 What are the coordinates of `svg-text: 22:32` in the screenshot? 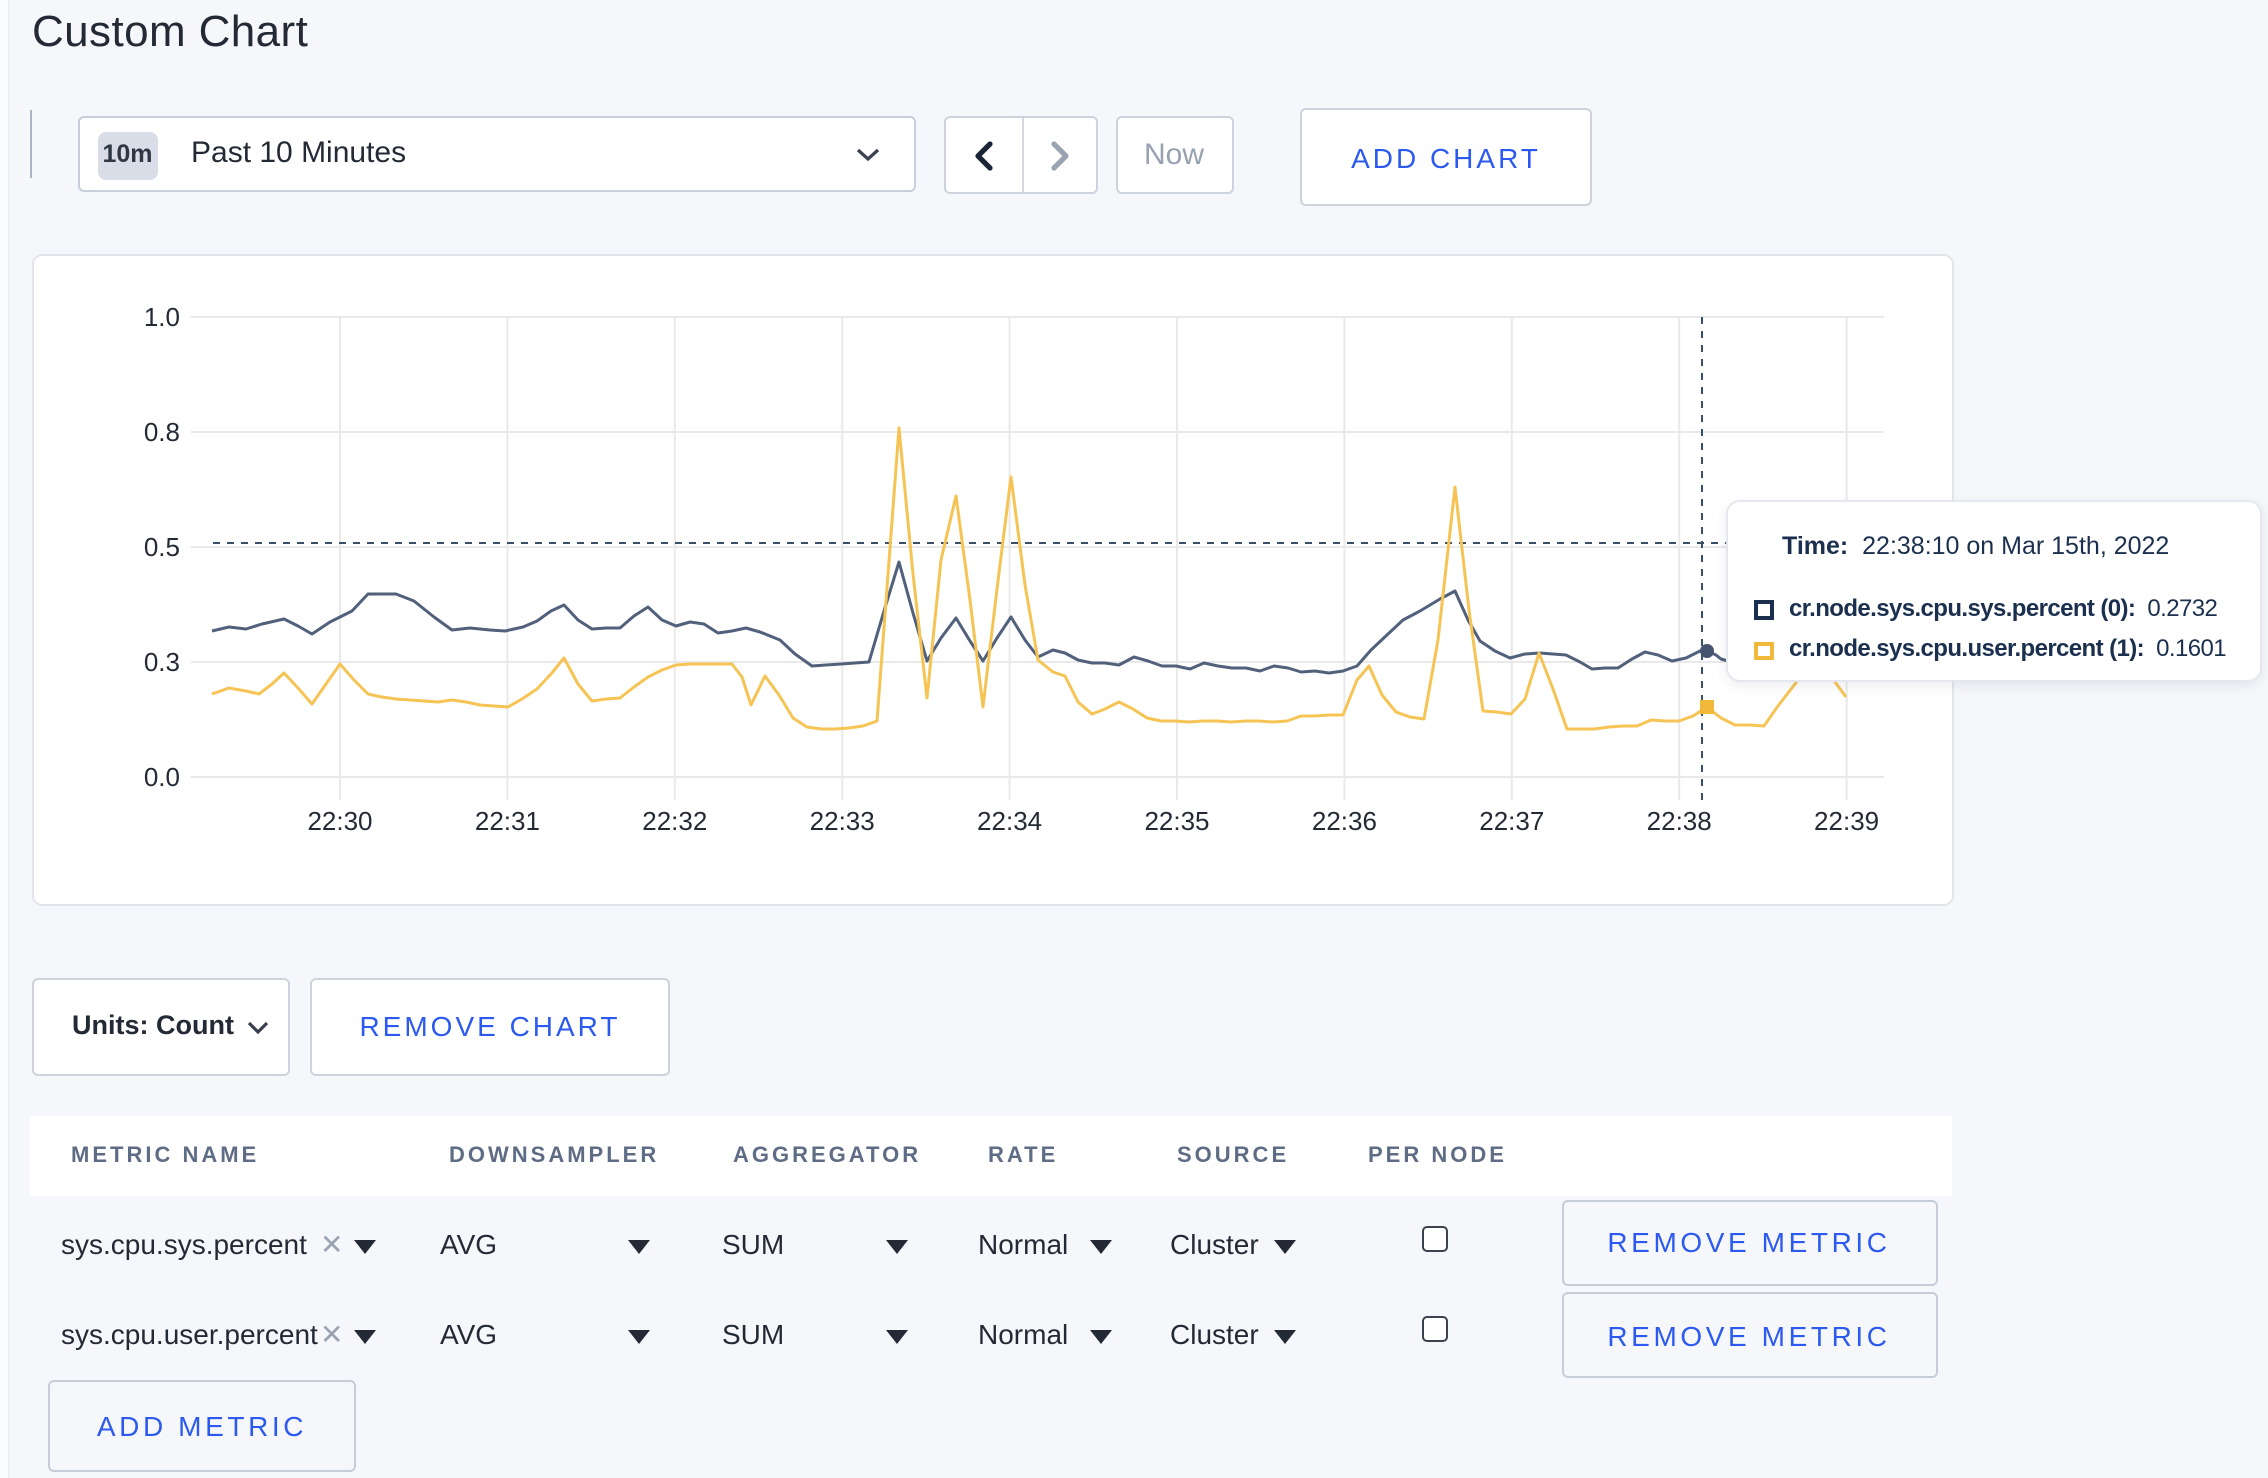 It's located at (674, 821).